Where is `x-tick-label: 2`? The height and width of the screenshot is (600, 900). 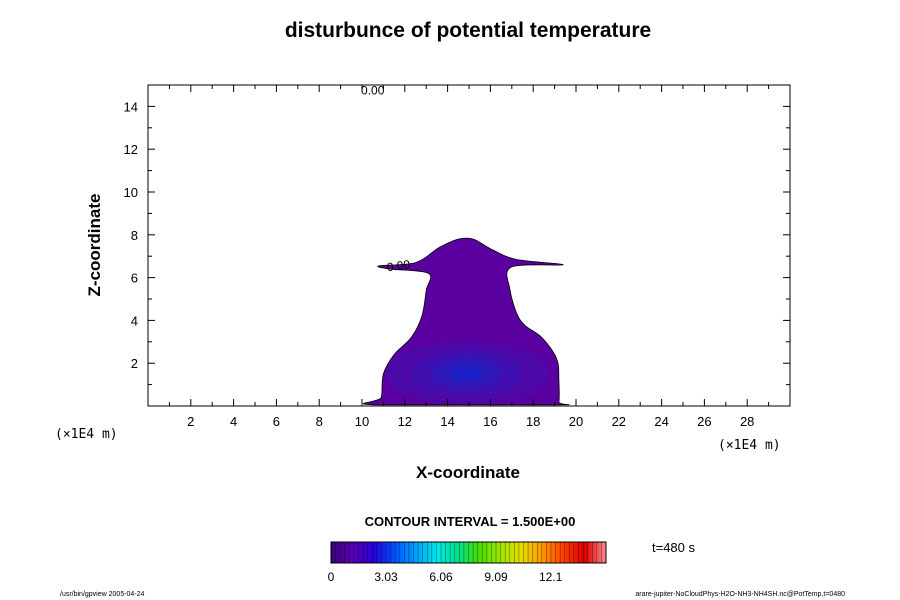
x-tick-label: 2 is located at coordinates (190, 421).